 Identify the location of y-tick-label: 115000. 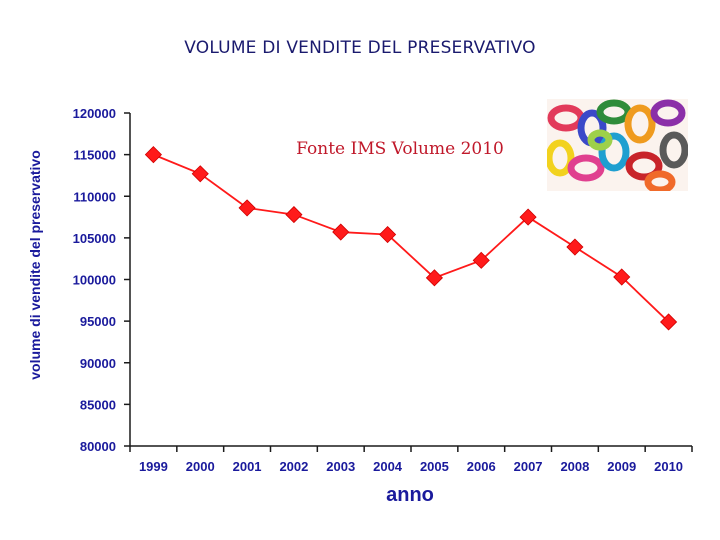
(94, 155).